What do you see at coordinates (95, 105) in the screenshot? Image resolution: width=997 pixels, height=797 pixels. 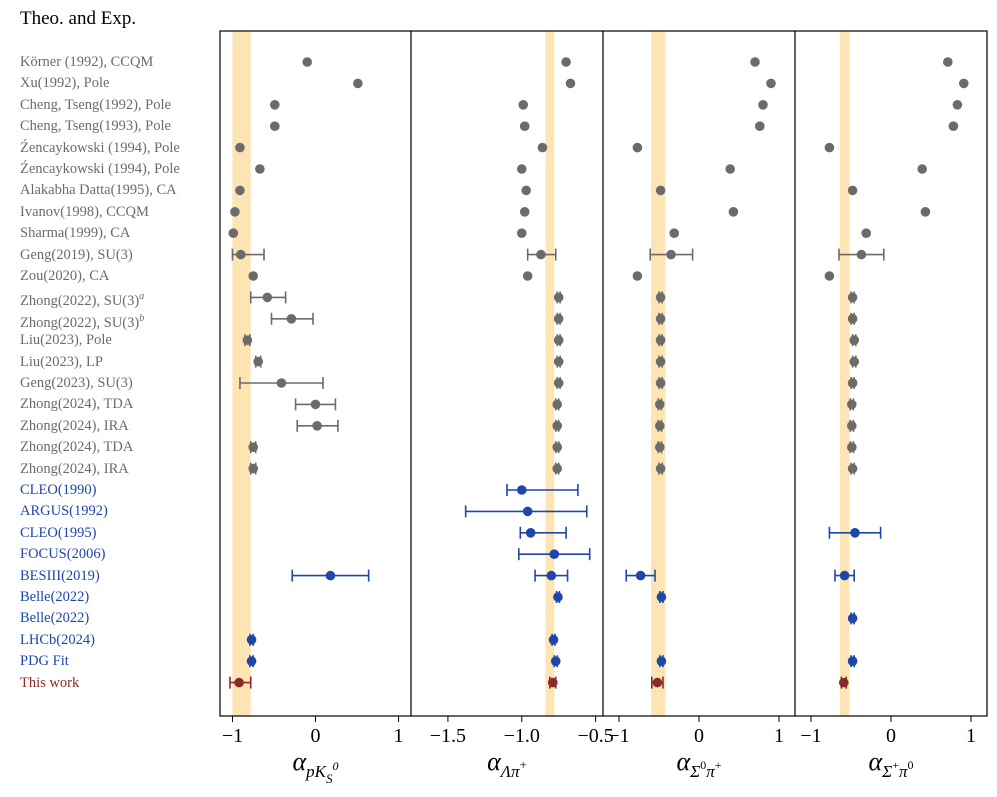 I see `row-label: Cheng, Tseng(1992), Pole` at bounding box center [95, 105].